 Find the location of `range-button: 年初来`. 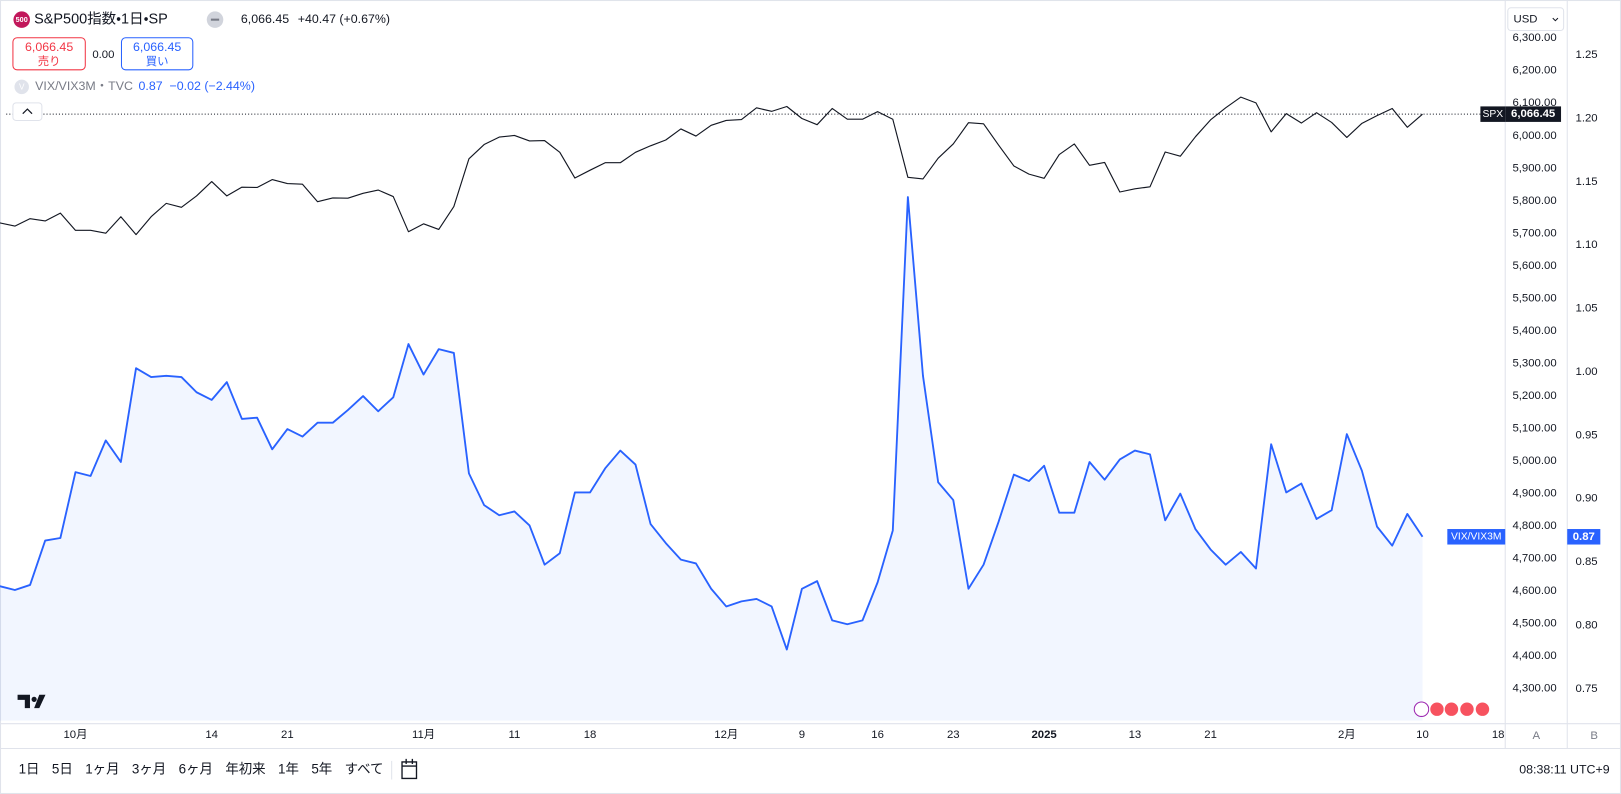

range-button: 年初来 is located at coordinates (245, 769).